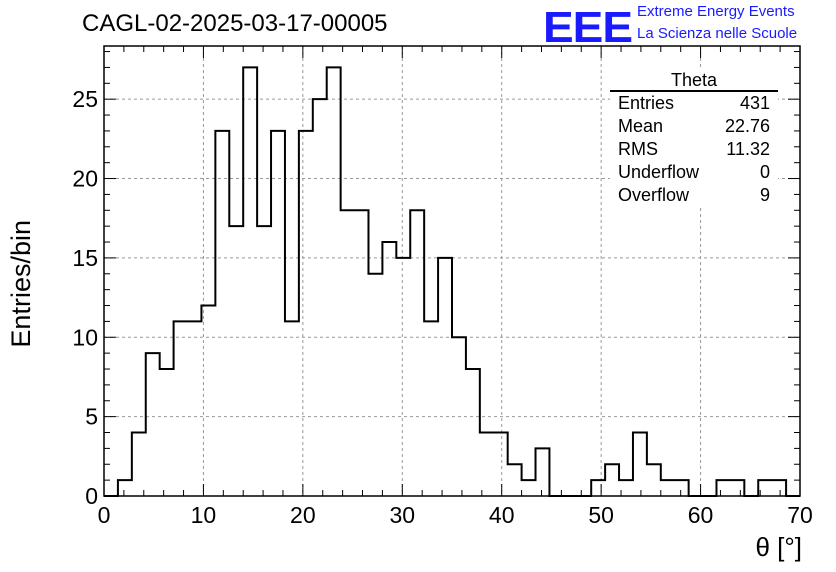 The width and height of the screenshot is (836, 572). What do you see at coordinates (641, 126) in the screenshot?
I see `stats-label: Mean` at bounding box center [641, 126].